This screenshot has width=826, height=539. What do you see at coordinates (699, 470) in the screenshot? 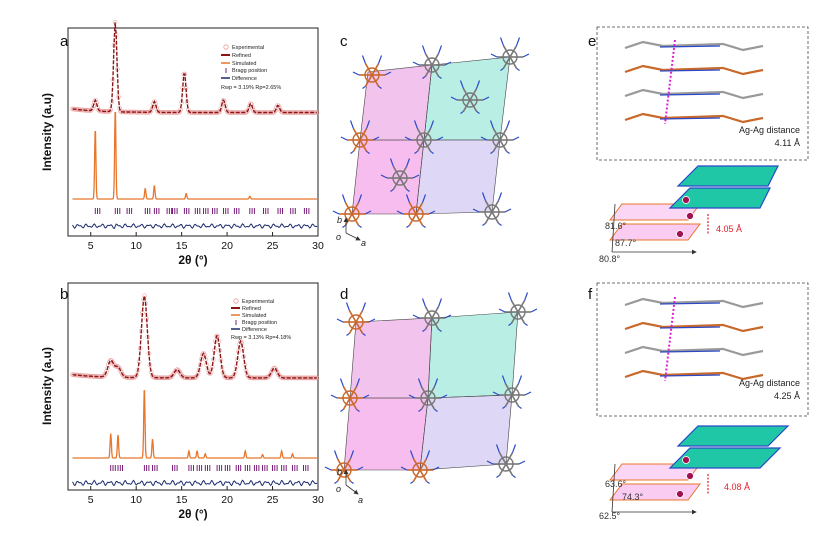
I see `planes-f` at bounding box center [699, 470].